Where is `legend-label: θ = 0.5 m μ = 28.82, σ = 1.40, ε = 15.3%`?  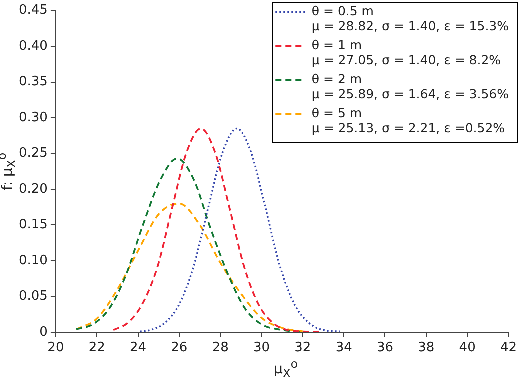 legend-label: θ = 0.5 m μ = 28.82, σ = 1.40, ε = 15.3% is located at coordinates (411, 19).